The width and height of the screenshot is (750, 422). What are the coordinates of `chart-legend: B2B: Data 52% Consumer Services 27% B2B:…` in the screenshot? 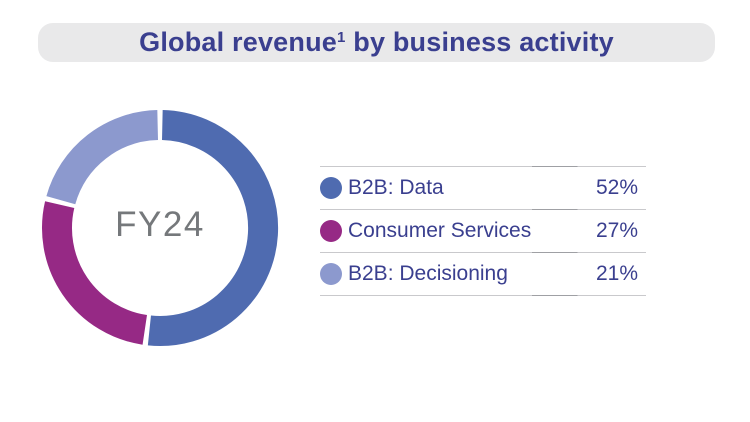 It's located at (483, 231).